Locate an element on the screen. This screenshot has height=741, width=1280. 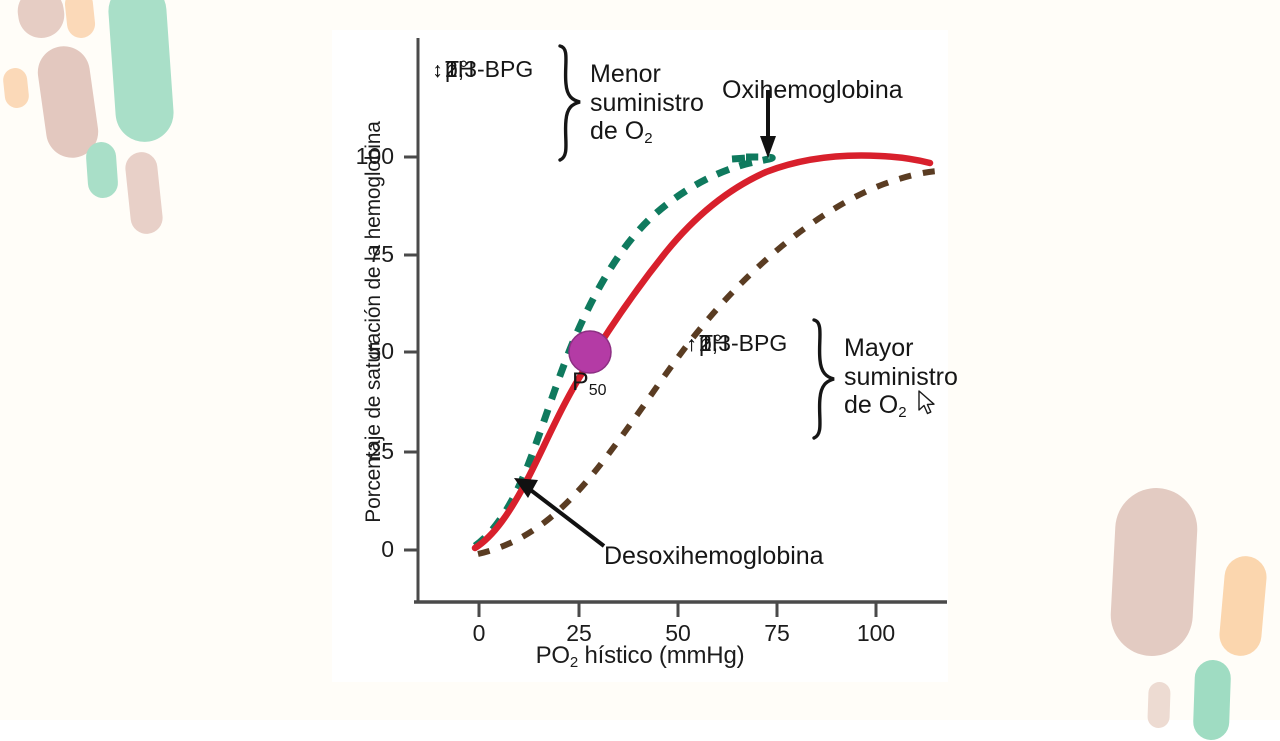
x-axis-title-main: PO is located at coordinates (552, 655).